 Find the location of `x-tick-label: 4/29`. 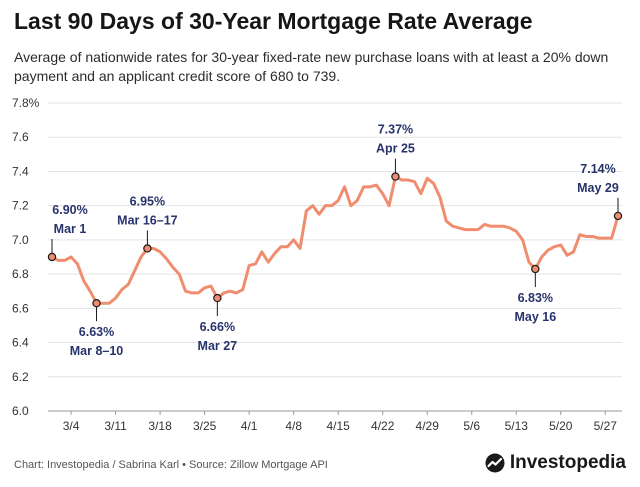

x-tick-label: 4/29 is located at coordinates (428, 426).